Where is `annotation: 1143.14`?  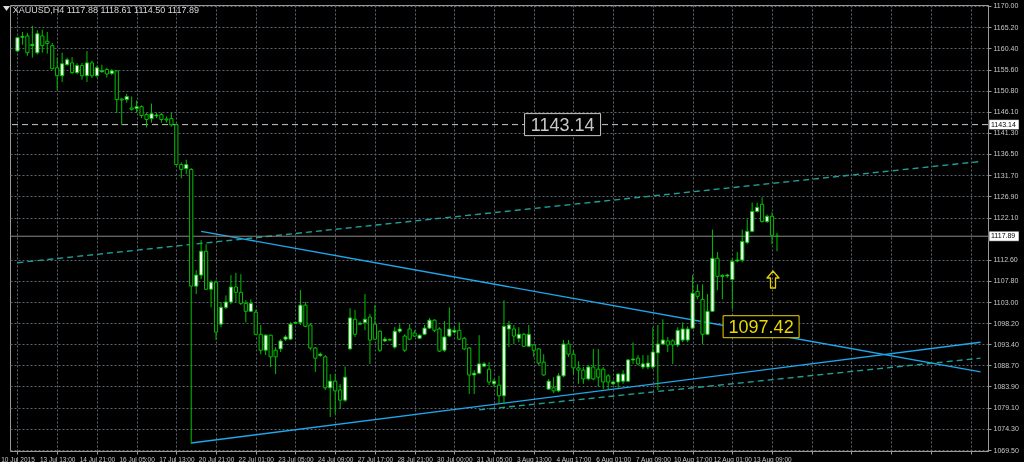 annotation: 1143.14 is located at coordinates (562, 124).